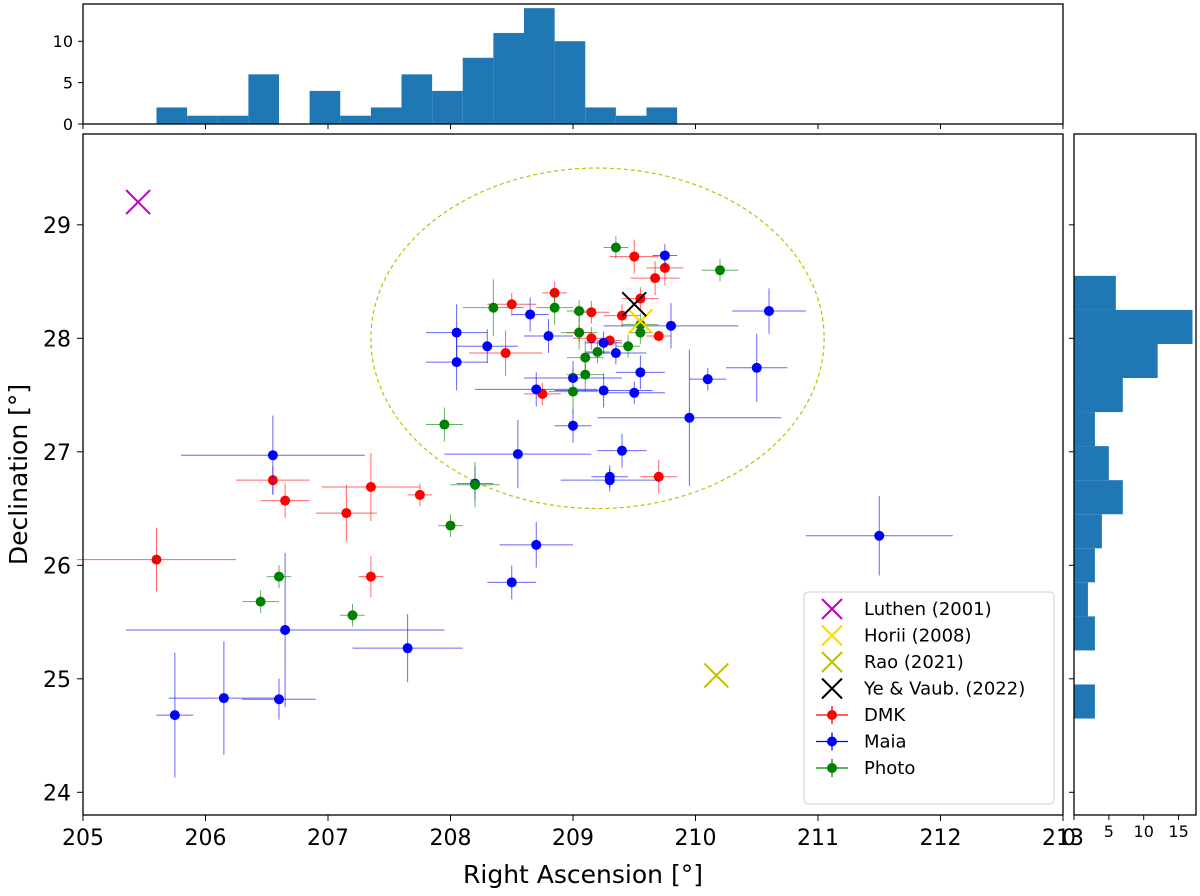 This screenshot has height=896, width=1200. Describe the element at coordinates (1109, 831) in the screenshot. I see `dec-hist-xtick-label: 5` at that location.